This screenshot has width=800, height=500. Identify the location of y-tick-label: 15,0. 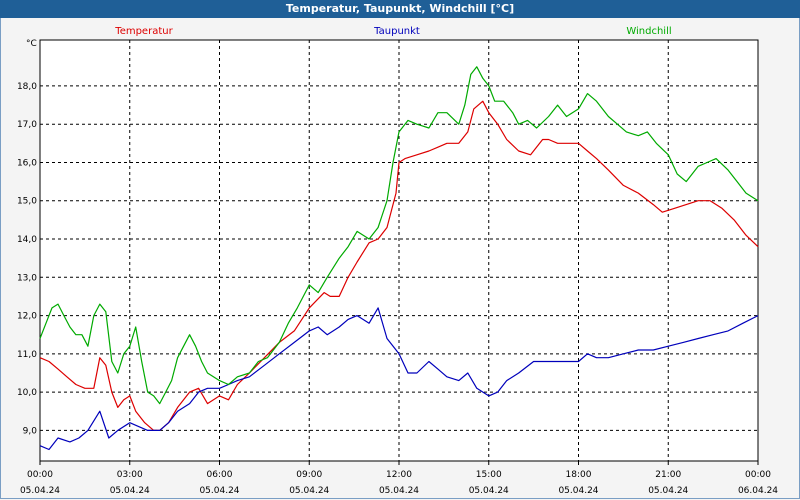
(27, 202).